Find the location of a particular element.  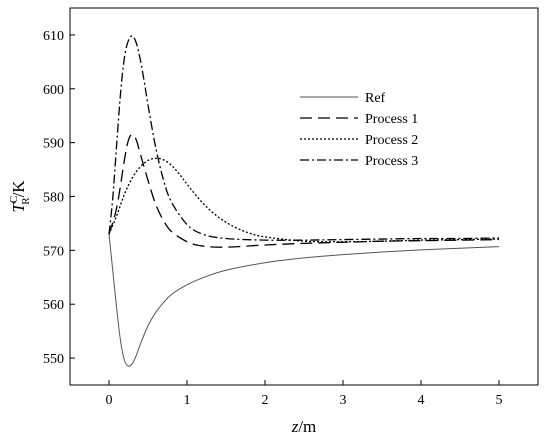

y-tick-label: 600 is located at coordinates (53, 90).